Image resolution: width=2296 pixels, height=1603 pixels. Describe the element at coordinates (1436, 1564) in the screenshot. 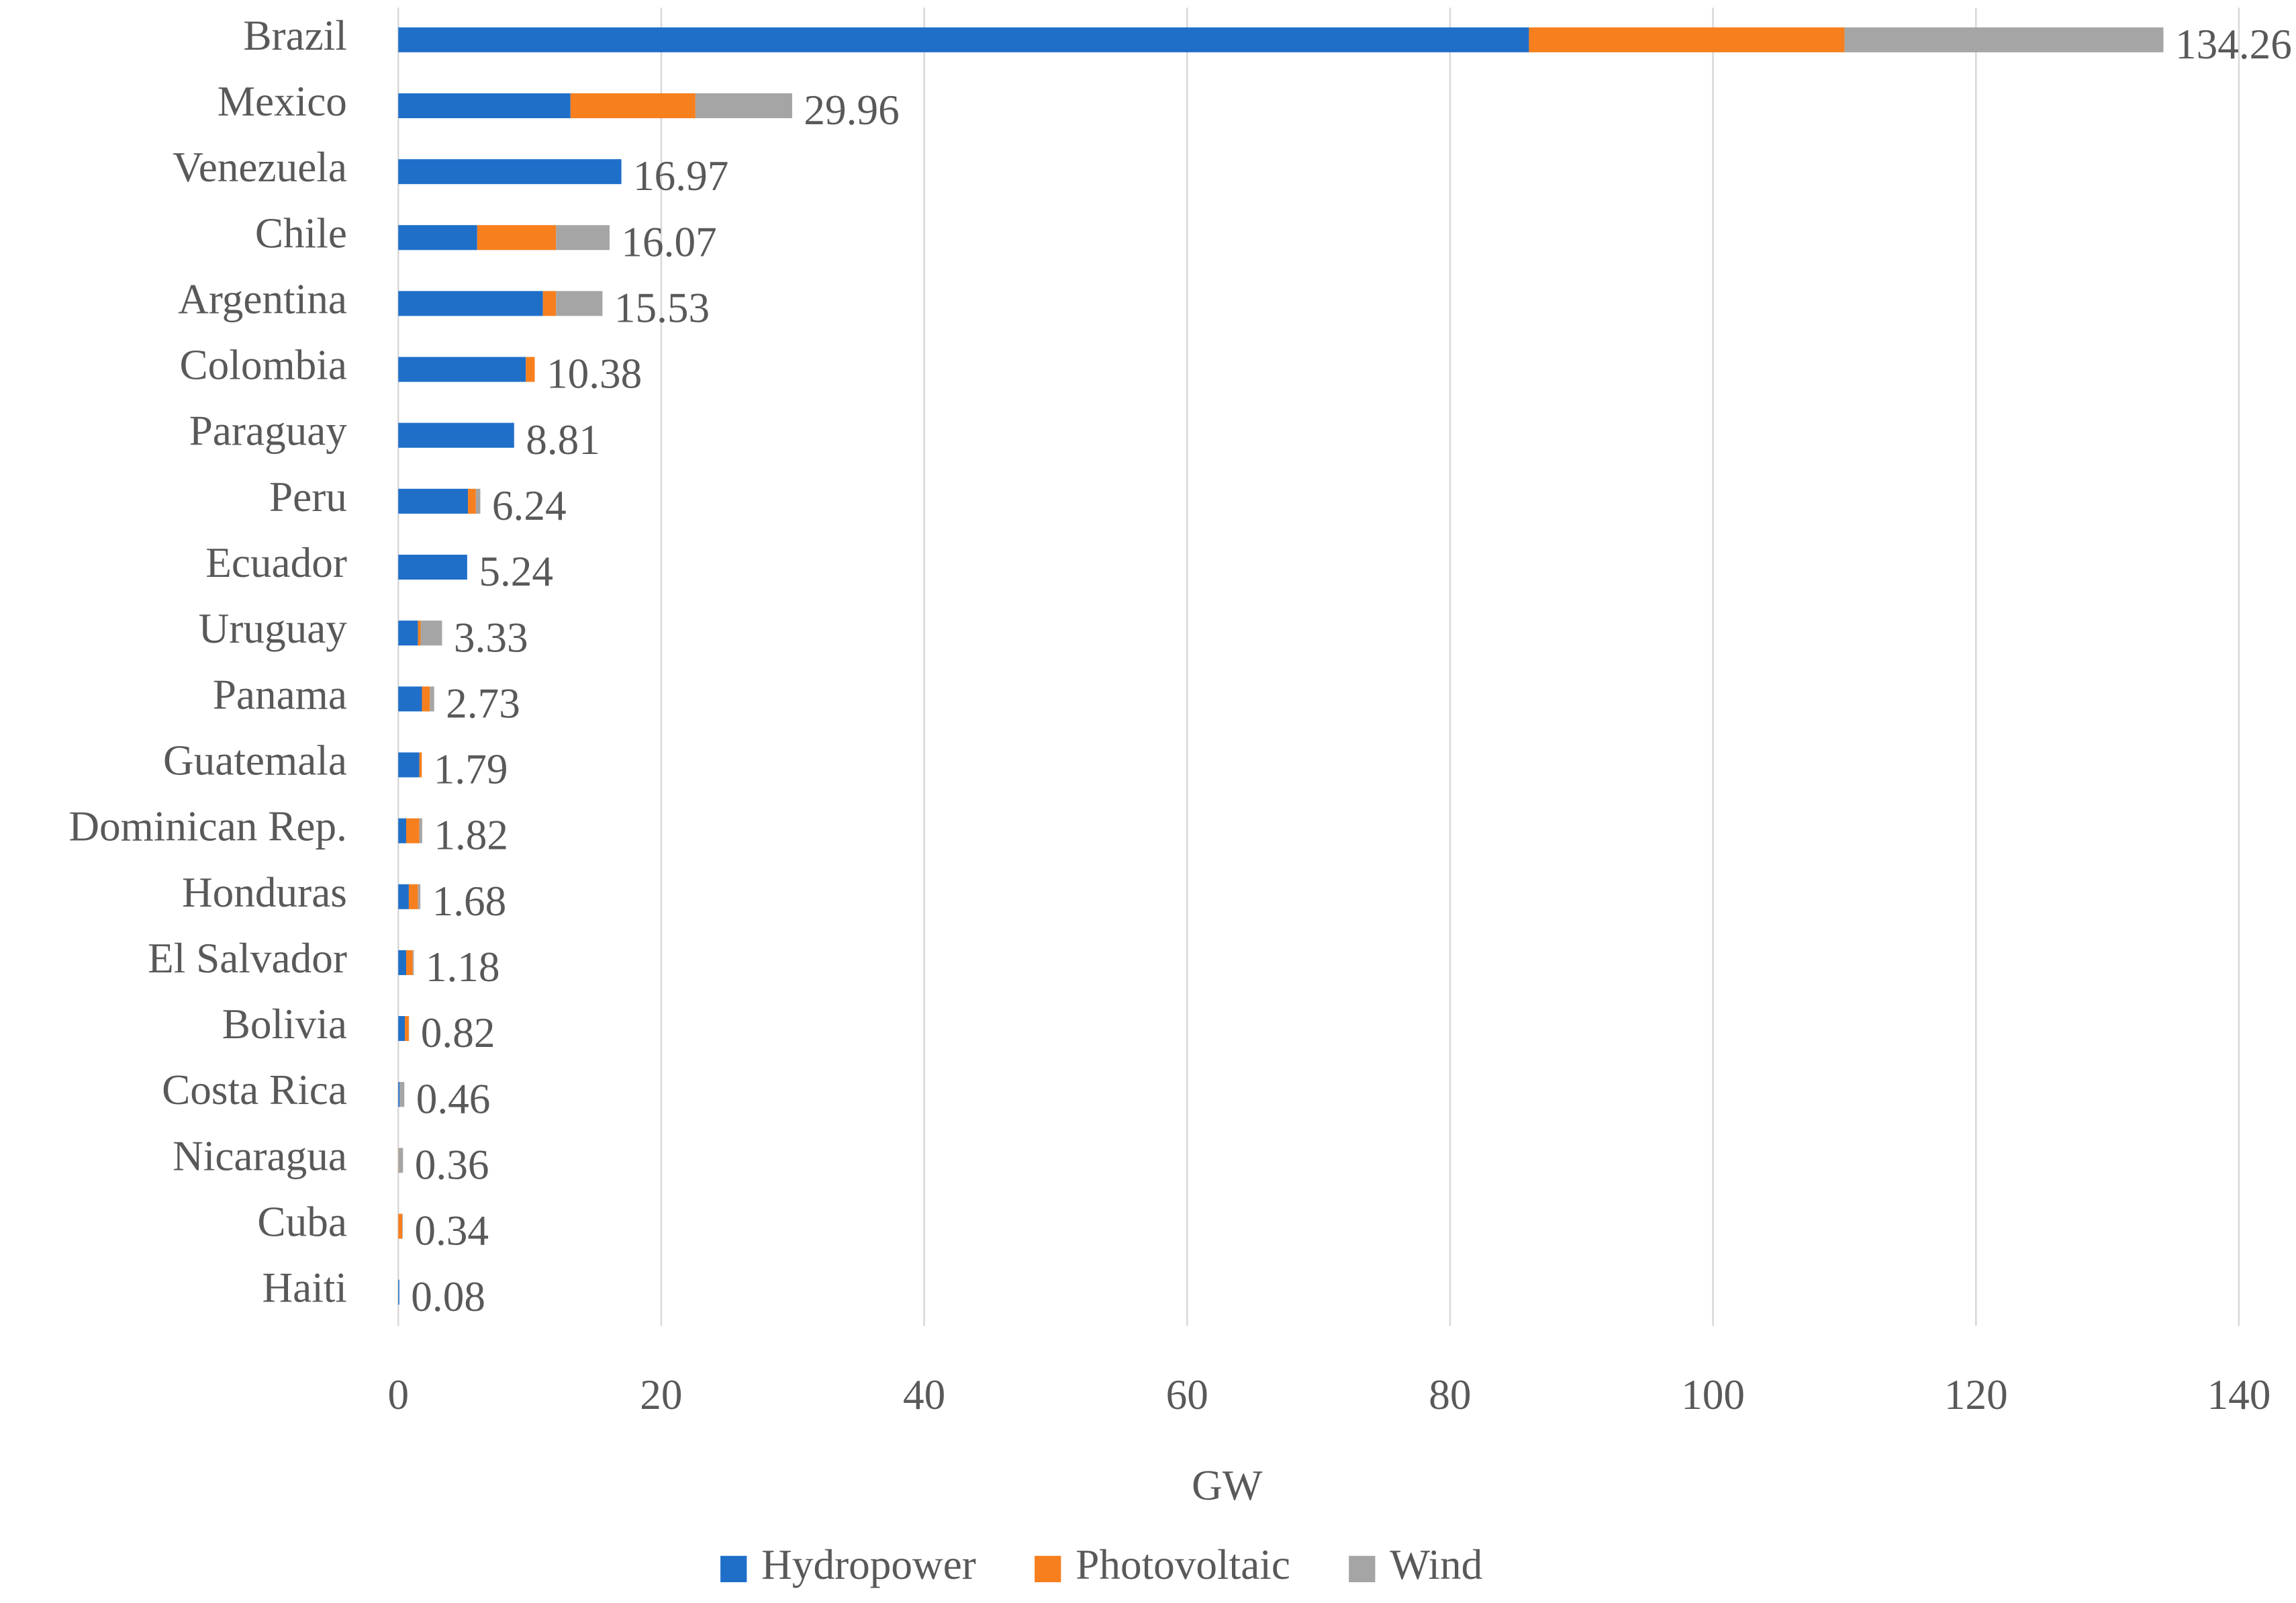

I see `legend-label: Wind` at that location.